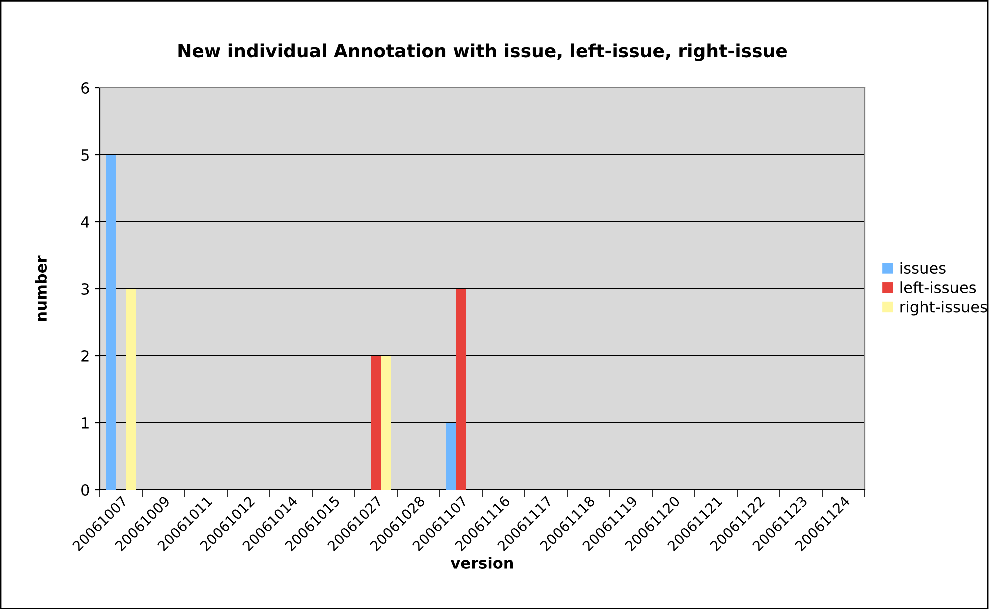 This screenshot has width=990, height=610. What do you see at coordinates (85, 222) in the screenshot?
I see `y-tick-label: 4` at bounding box center [85, 222].